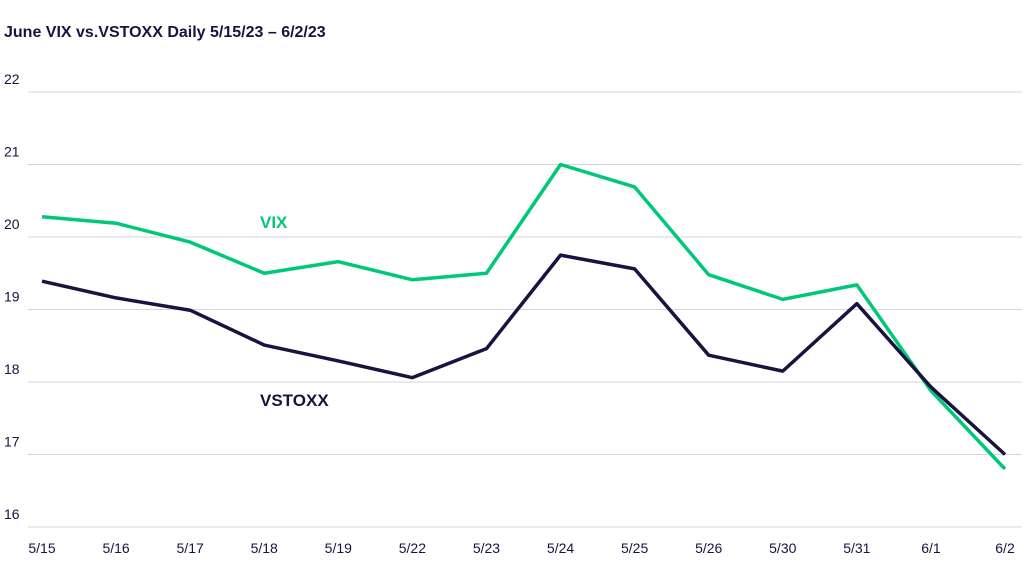 This screenshot has height=585, width=1024. I want to click on x-tick-label: 5/31, so click(856, 548).